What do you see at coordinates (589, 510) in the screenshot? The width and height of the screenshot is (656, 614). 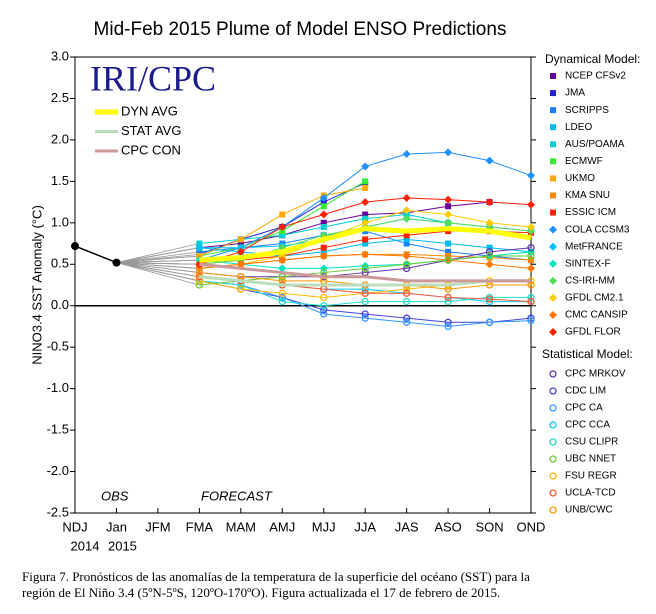 I see `legend-label: UNB/CWC` at bounding box center [589, 510].